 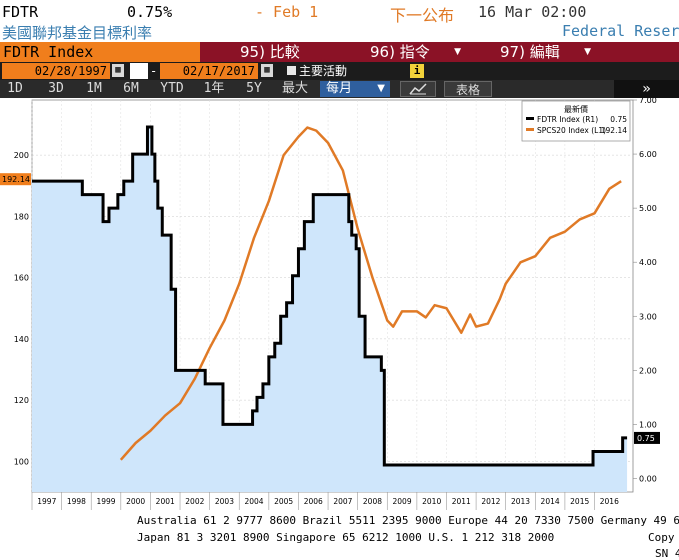 What do you see at coordinates (21, 461) in the screenshot?
I see `left-axis-tick-label: 100` at bounding box center [21, 461].